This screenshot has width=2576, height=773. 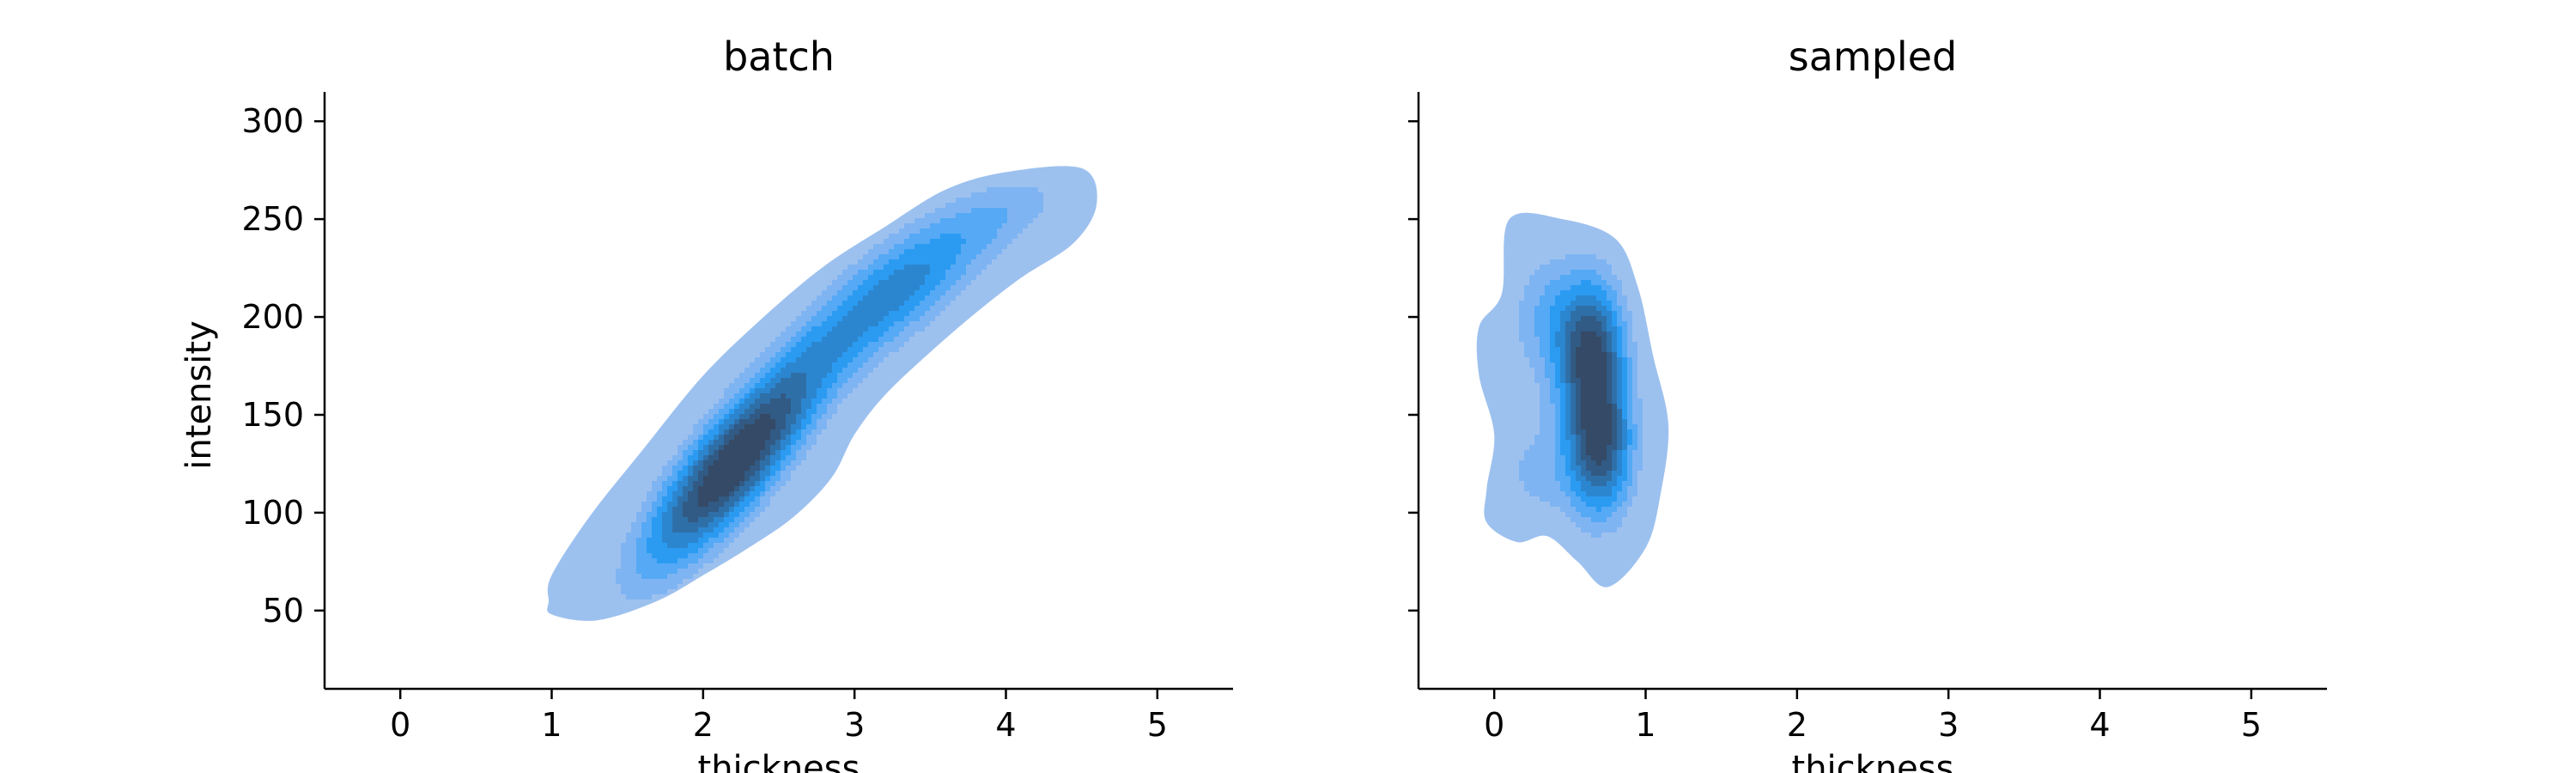 I want to click on y-tick-label: 250, so click(x=272, y=219).